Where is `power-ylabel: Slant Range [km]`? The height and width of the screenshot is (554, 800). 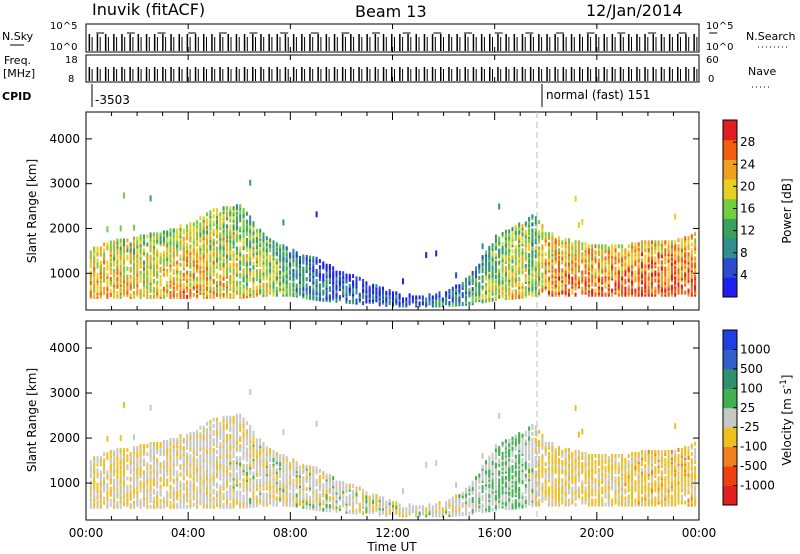 power-ylabel: Slant Range [km] is located at coordinates (32, 211).